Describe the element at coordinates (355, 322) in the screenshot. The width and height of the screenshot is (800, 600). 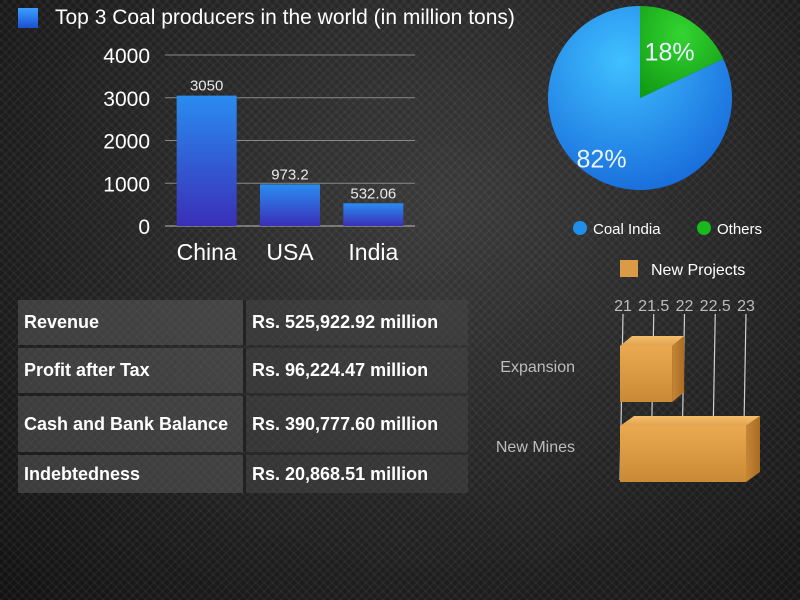
I see `row-value: Rs. 525,922.92 million` at that location.